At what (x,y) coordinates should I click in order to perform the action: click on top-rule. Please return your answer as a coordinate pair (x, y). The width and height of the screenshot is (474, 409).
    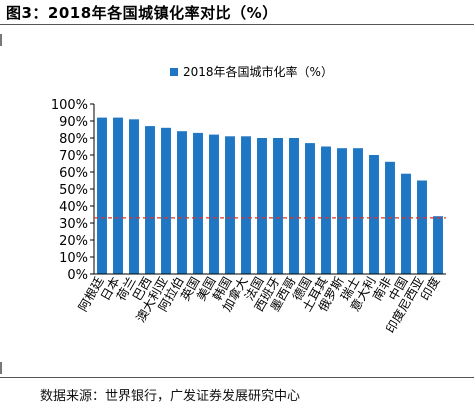
    Looking at the image, I should click on (237, 24).